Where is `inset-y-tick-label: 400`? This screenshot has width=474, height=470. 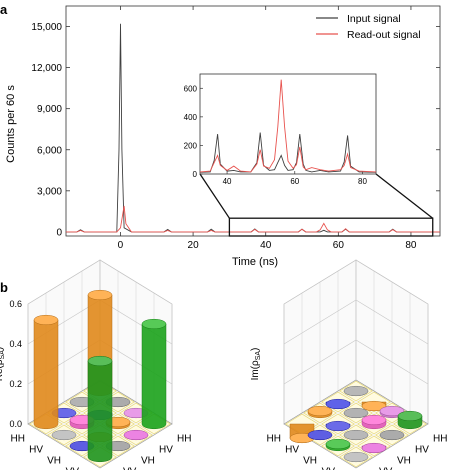
inset-y-tick-label: 400 is located at coordinates (191, 117).